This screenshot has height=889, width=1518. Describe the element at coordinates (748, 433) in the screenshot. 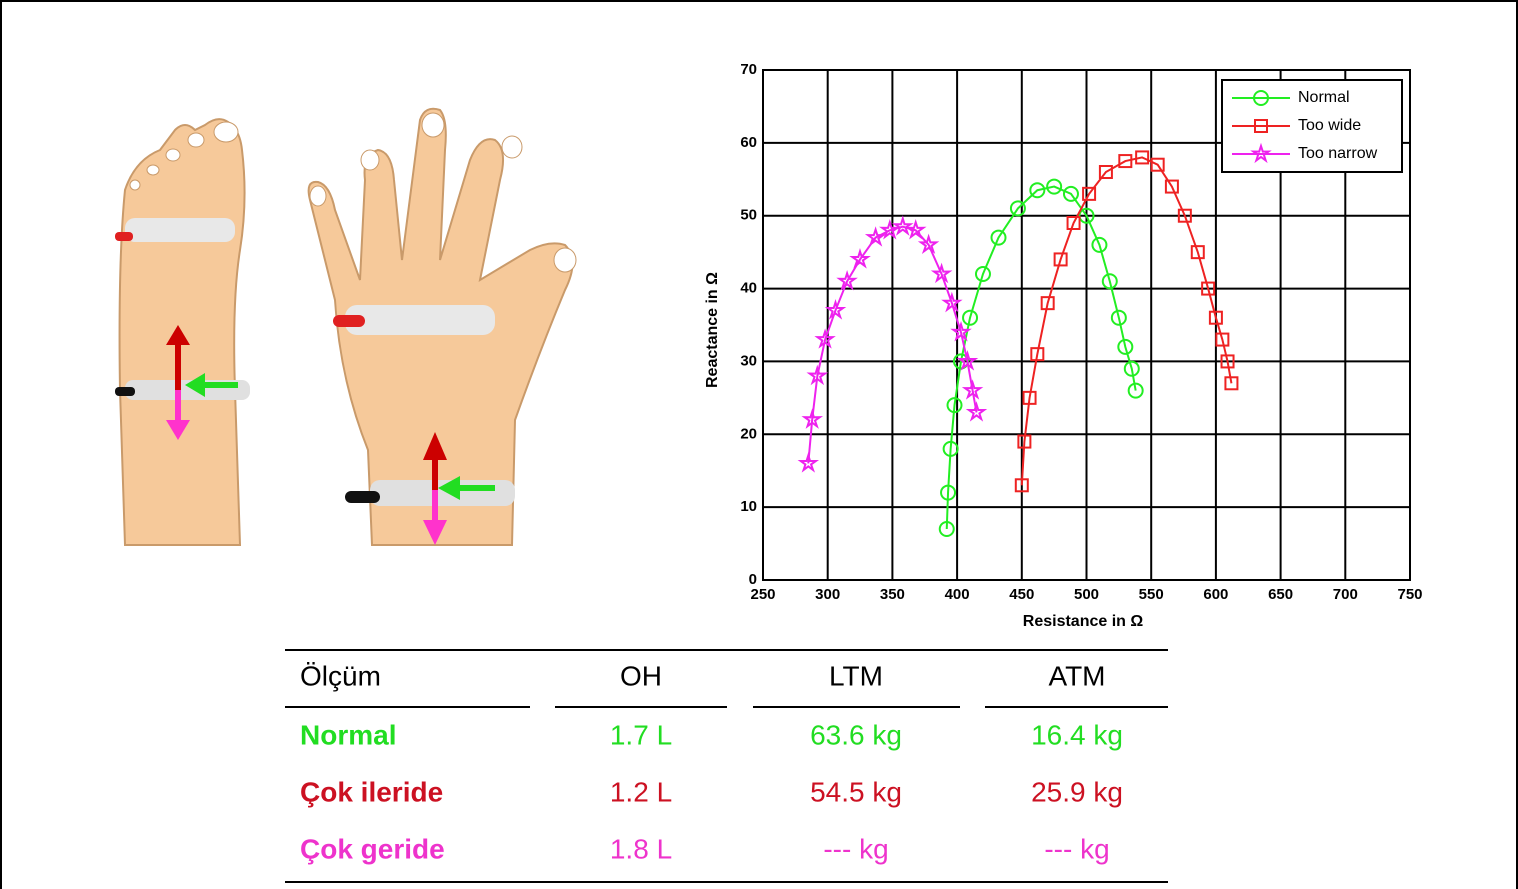

I see `y-tick-label: 20` at that location.